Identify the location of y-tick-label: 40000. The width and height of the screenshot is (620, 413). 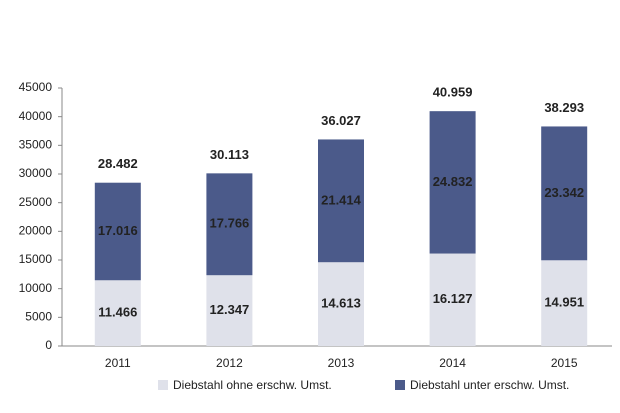
(36, 116).